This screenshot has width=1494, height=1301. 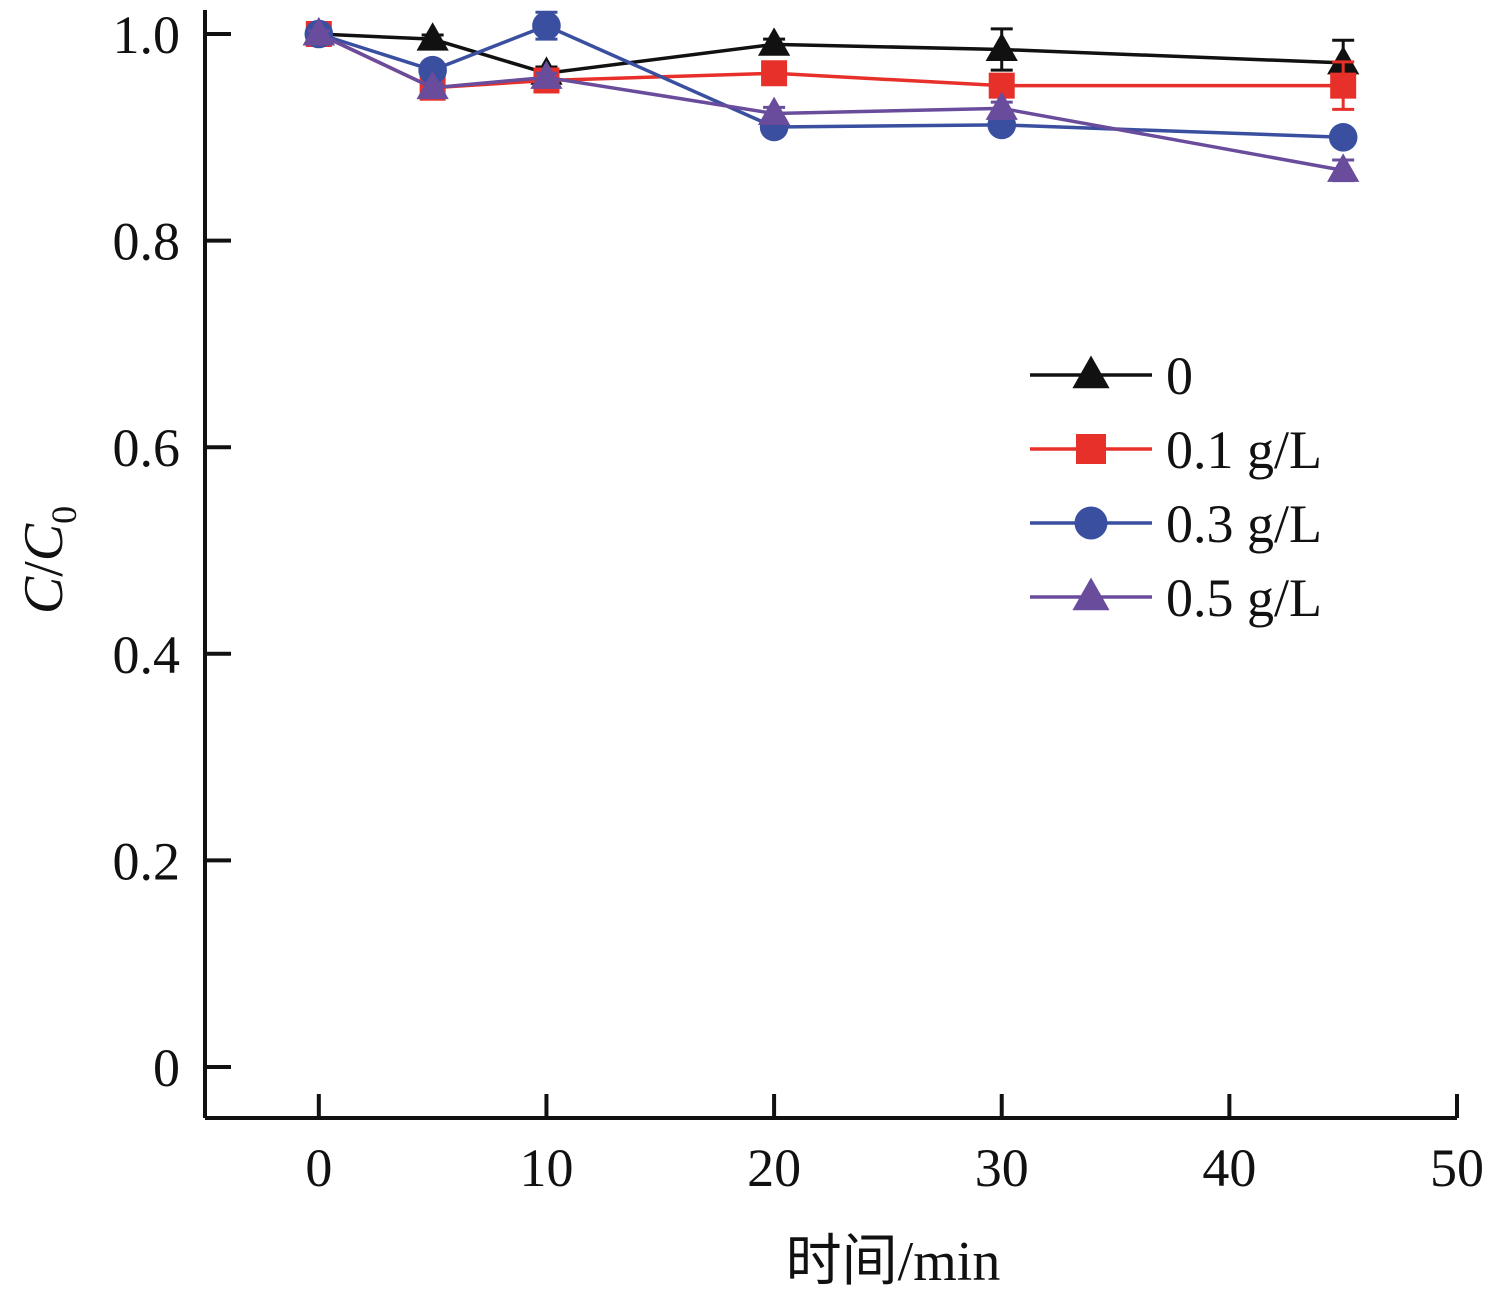 I want to click on series-layer, so click(x=831, y=96).